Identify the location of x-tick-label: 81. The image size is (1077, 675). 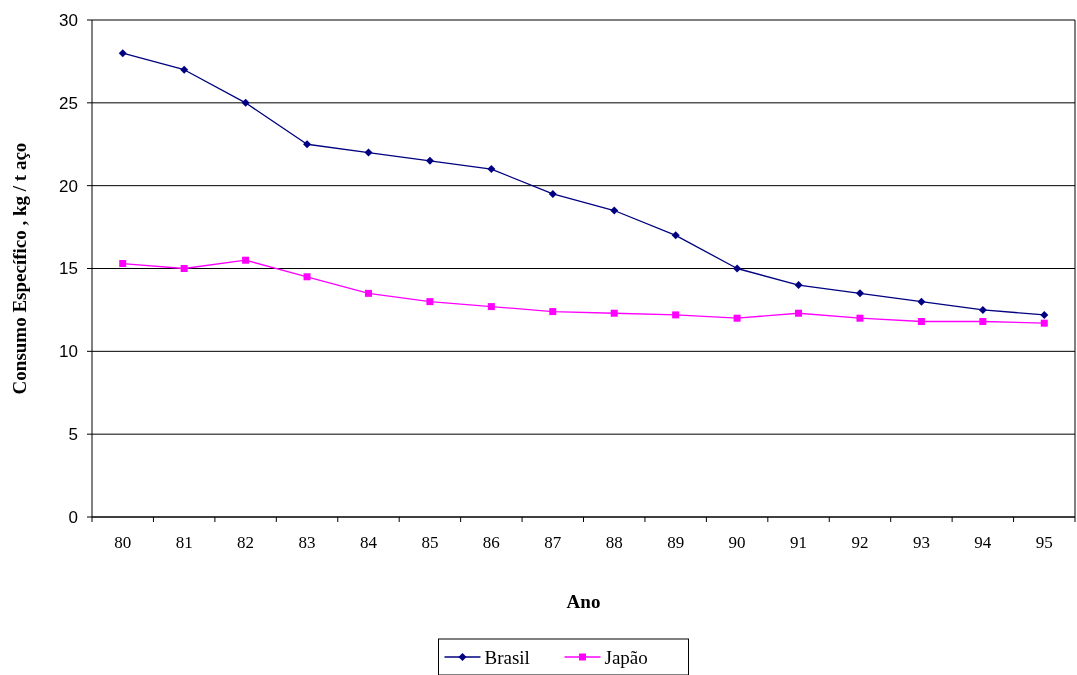
(184, 542).